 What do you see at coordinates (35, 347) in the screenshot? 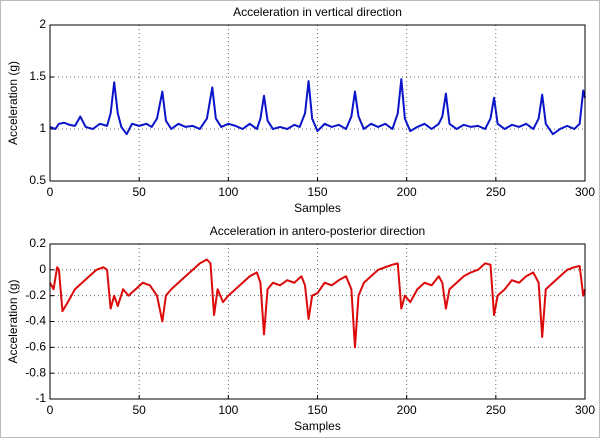
I see `y-tick-label: -0.6` at bounding box center [35, 347].